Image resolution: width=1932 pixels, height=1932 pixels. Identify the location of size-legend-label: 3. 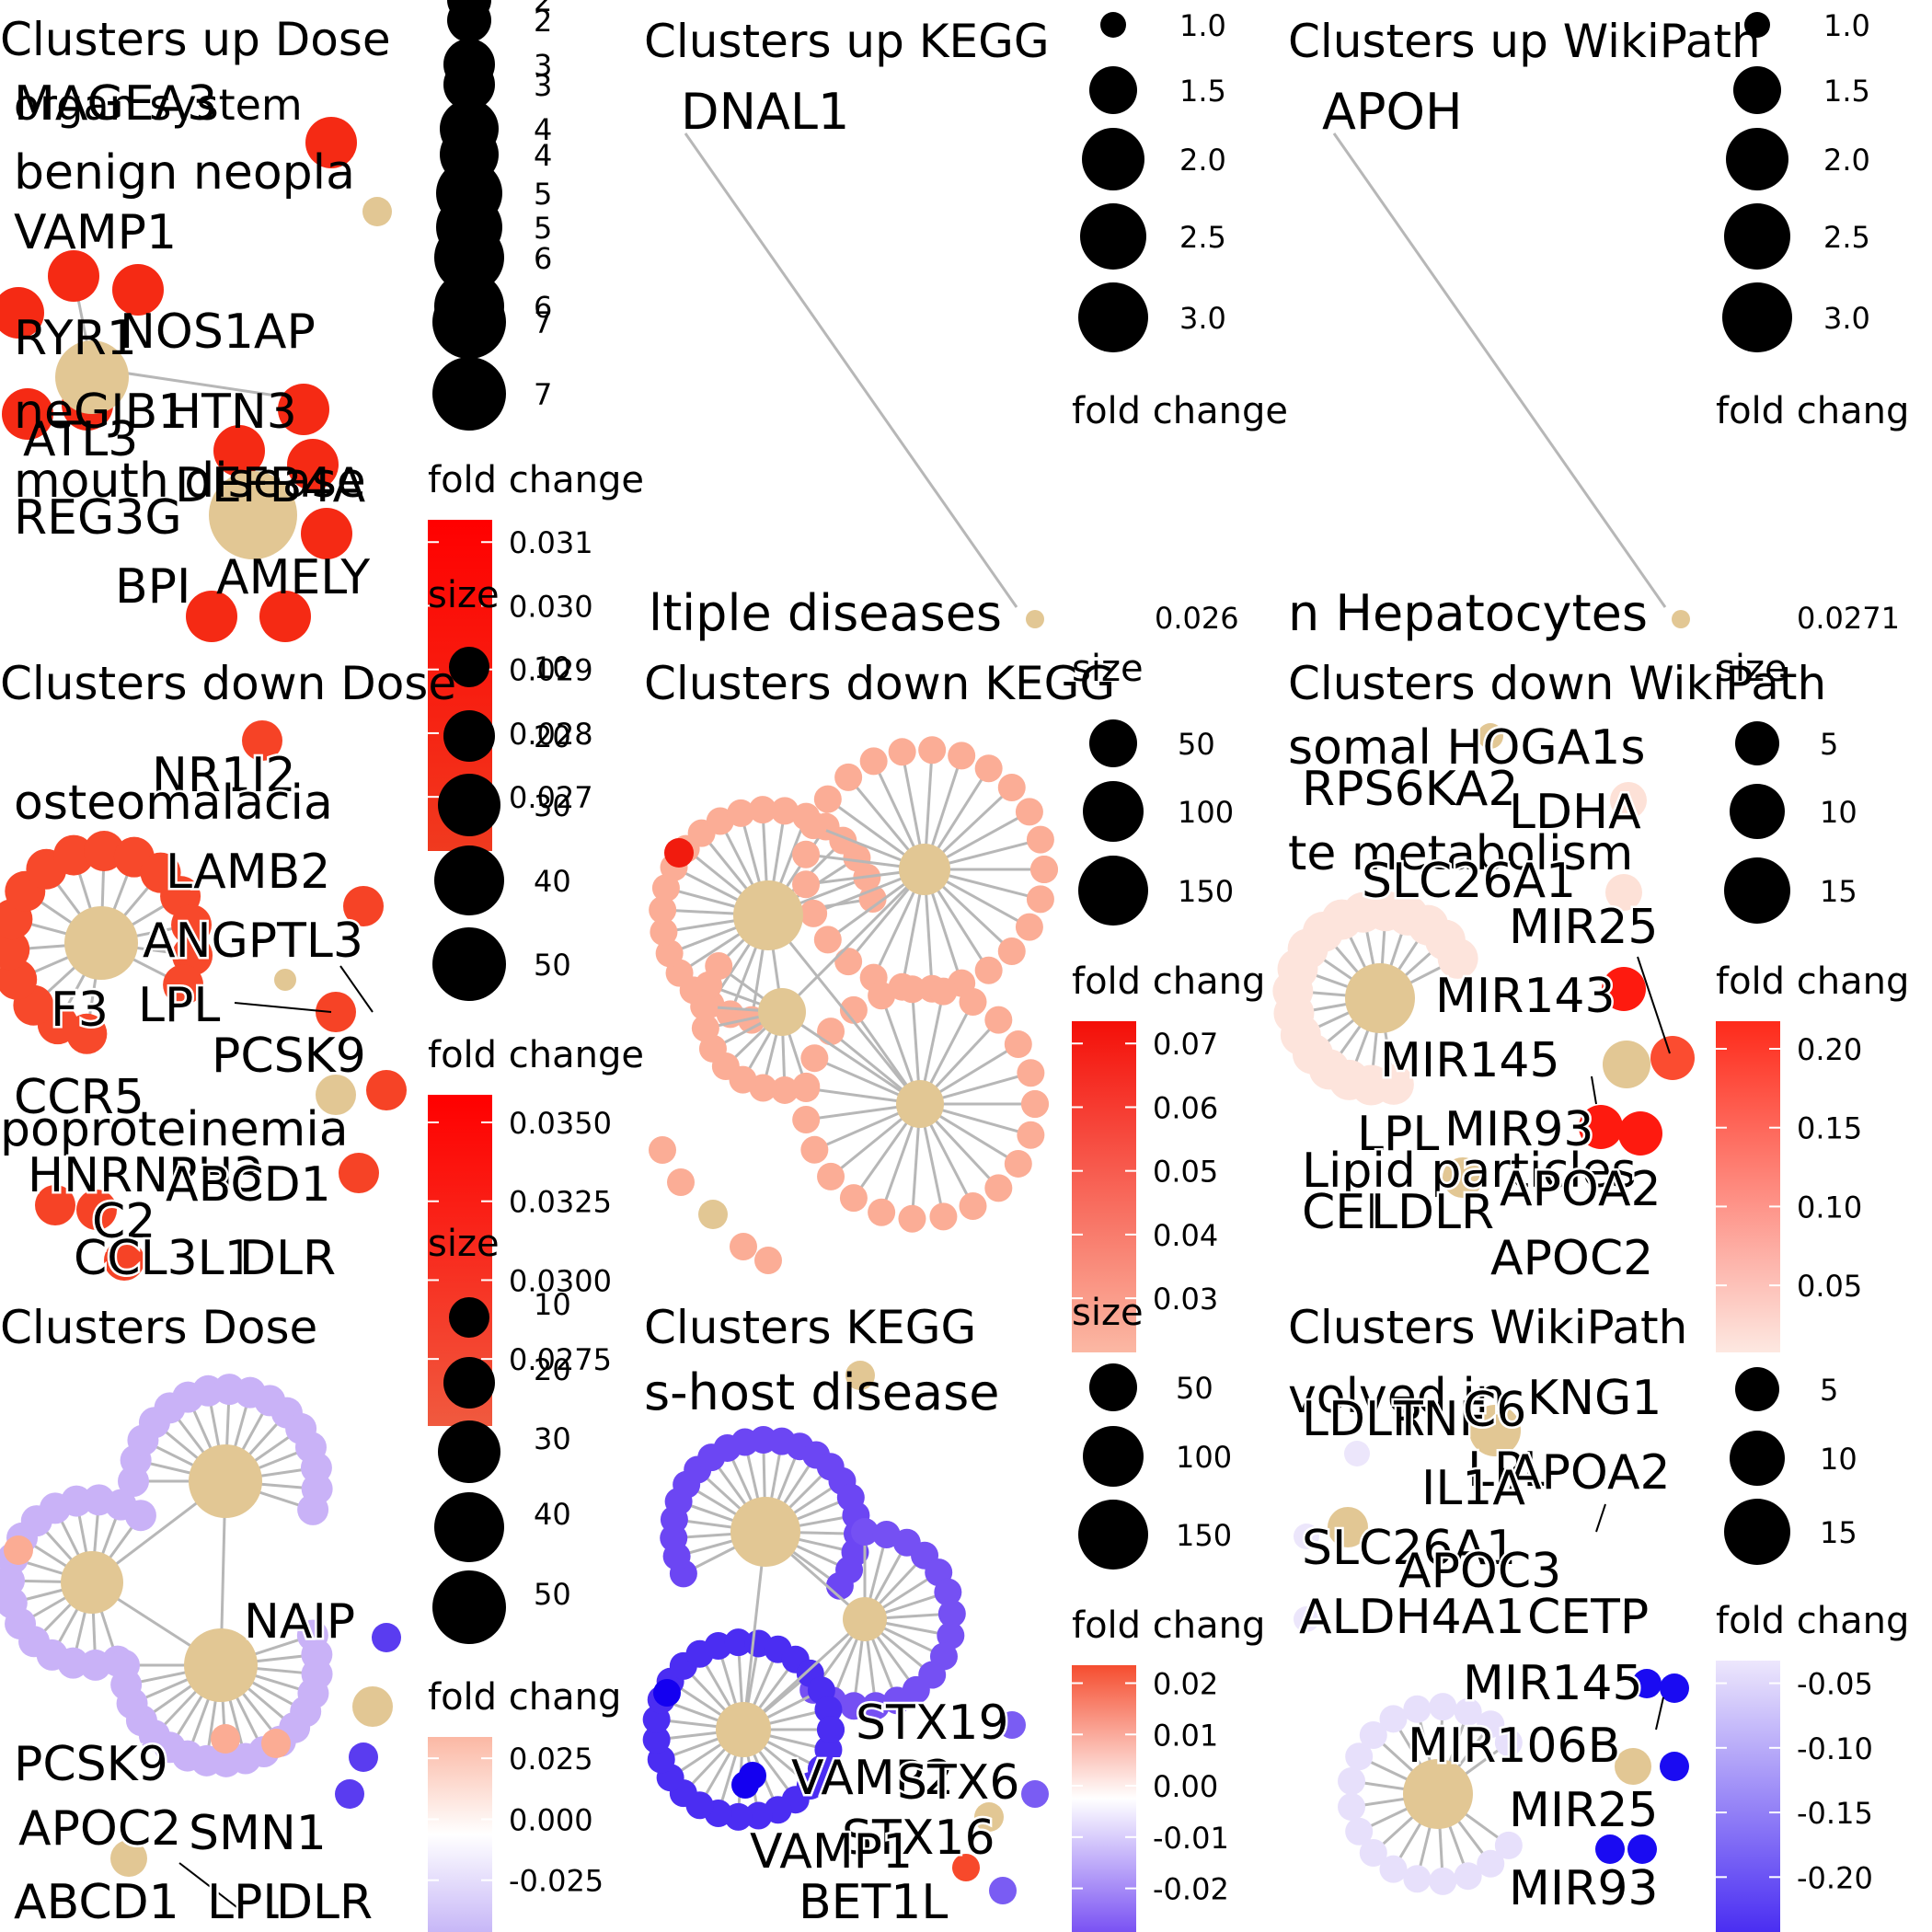
(543, 65).